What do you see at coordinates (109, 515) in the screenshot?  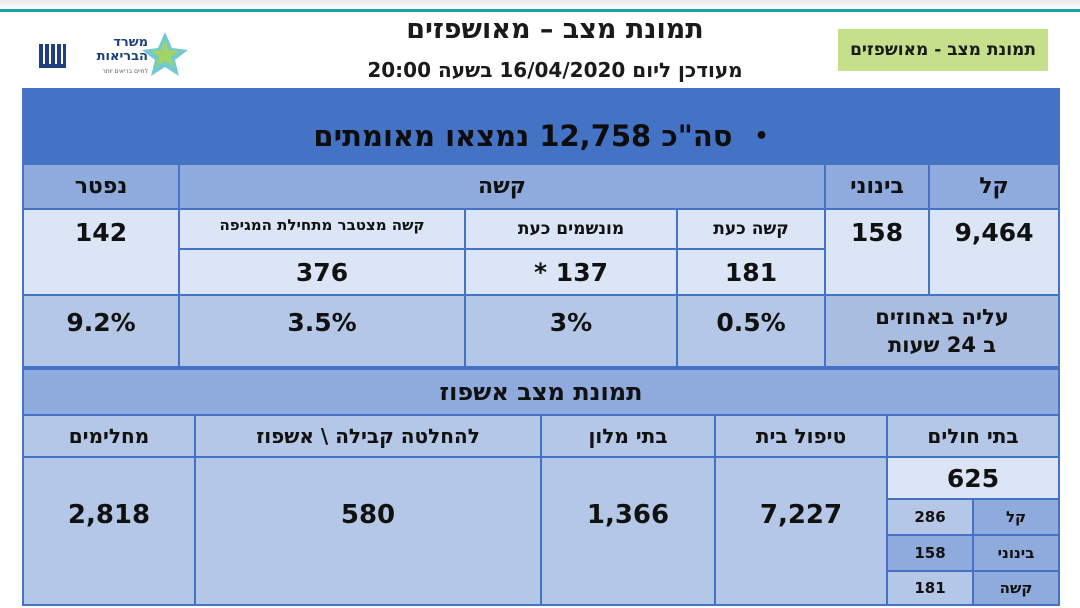 I see `value-recovered-text: 2,818` at bounding box center [109, 515].